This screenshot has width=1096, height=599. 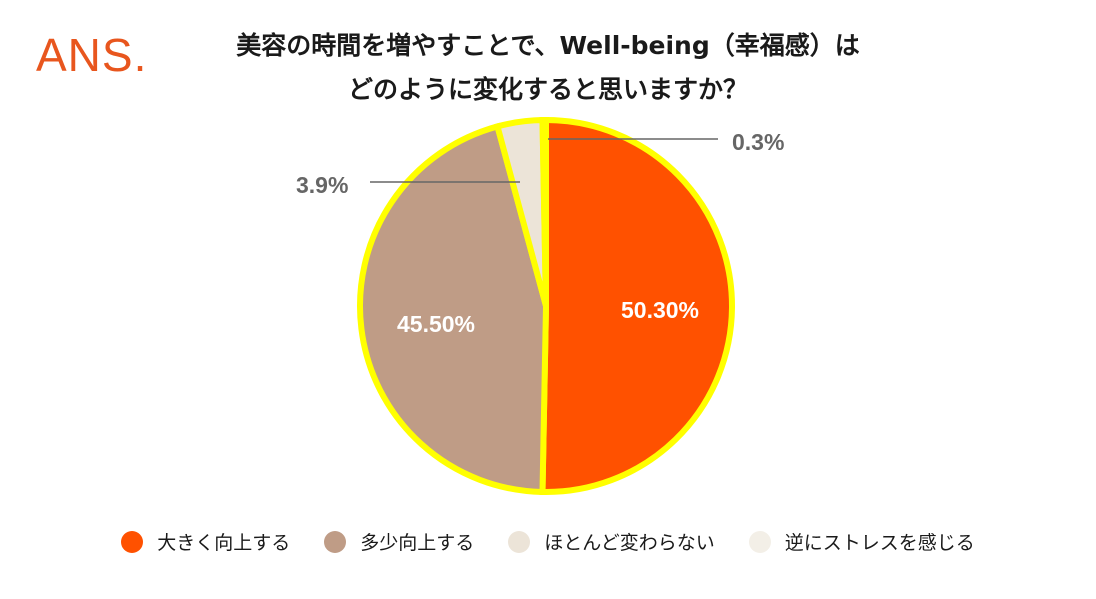 I want to click on data-label-1: 45.50%, so click(x=436, y=324).